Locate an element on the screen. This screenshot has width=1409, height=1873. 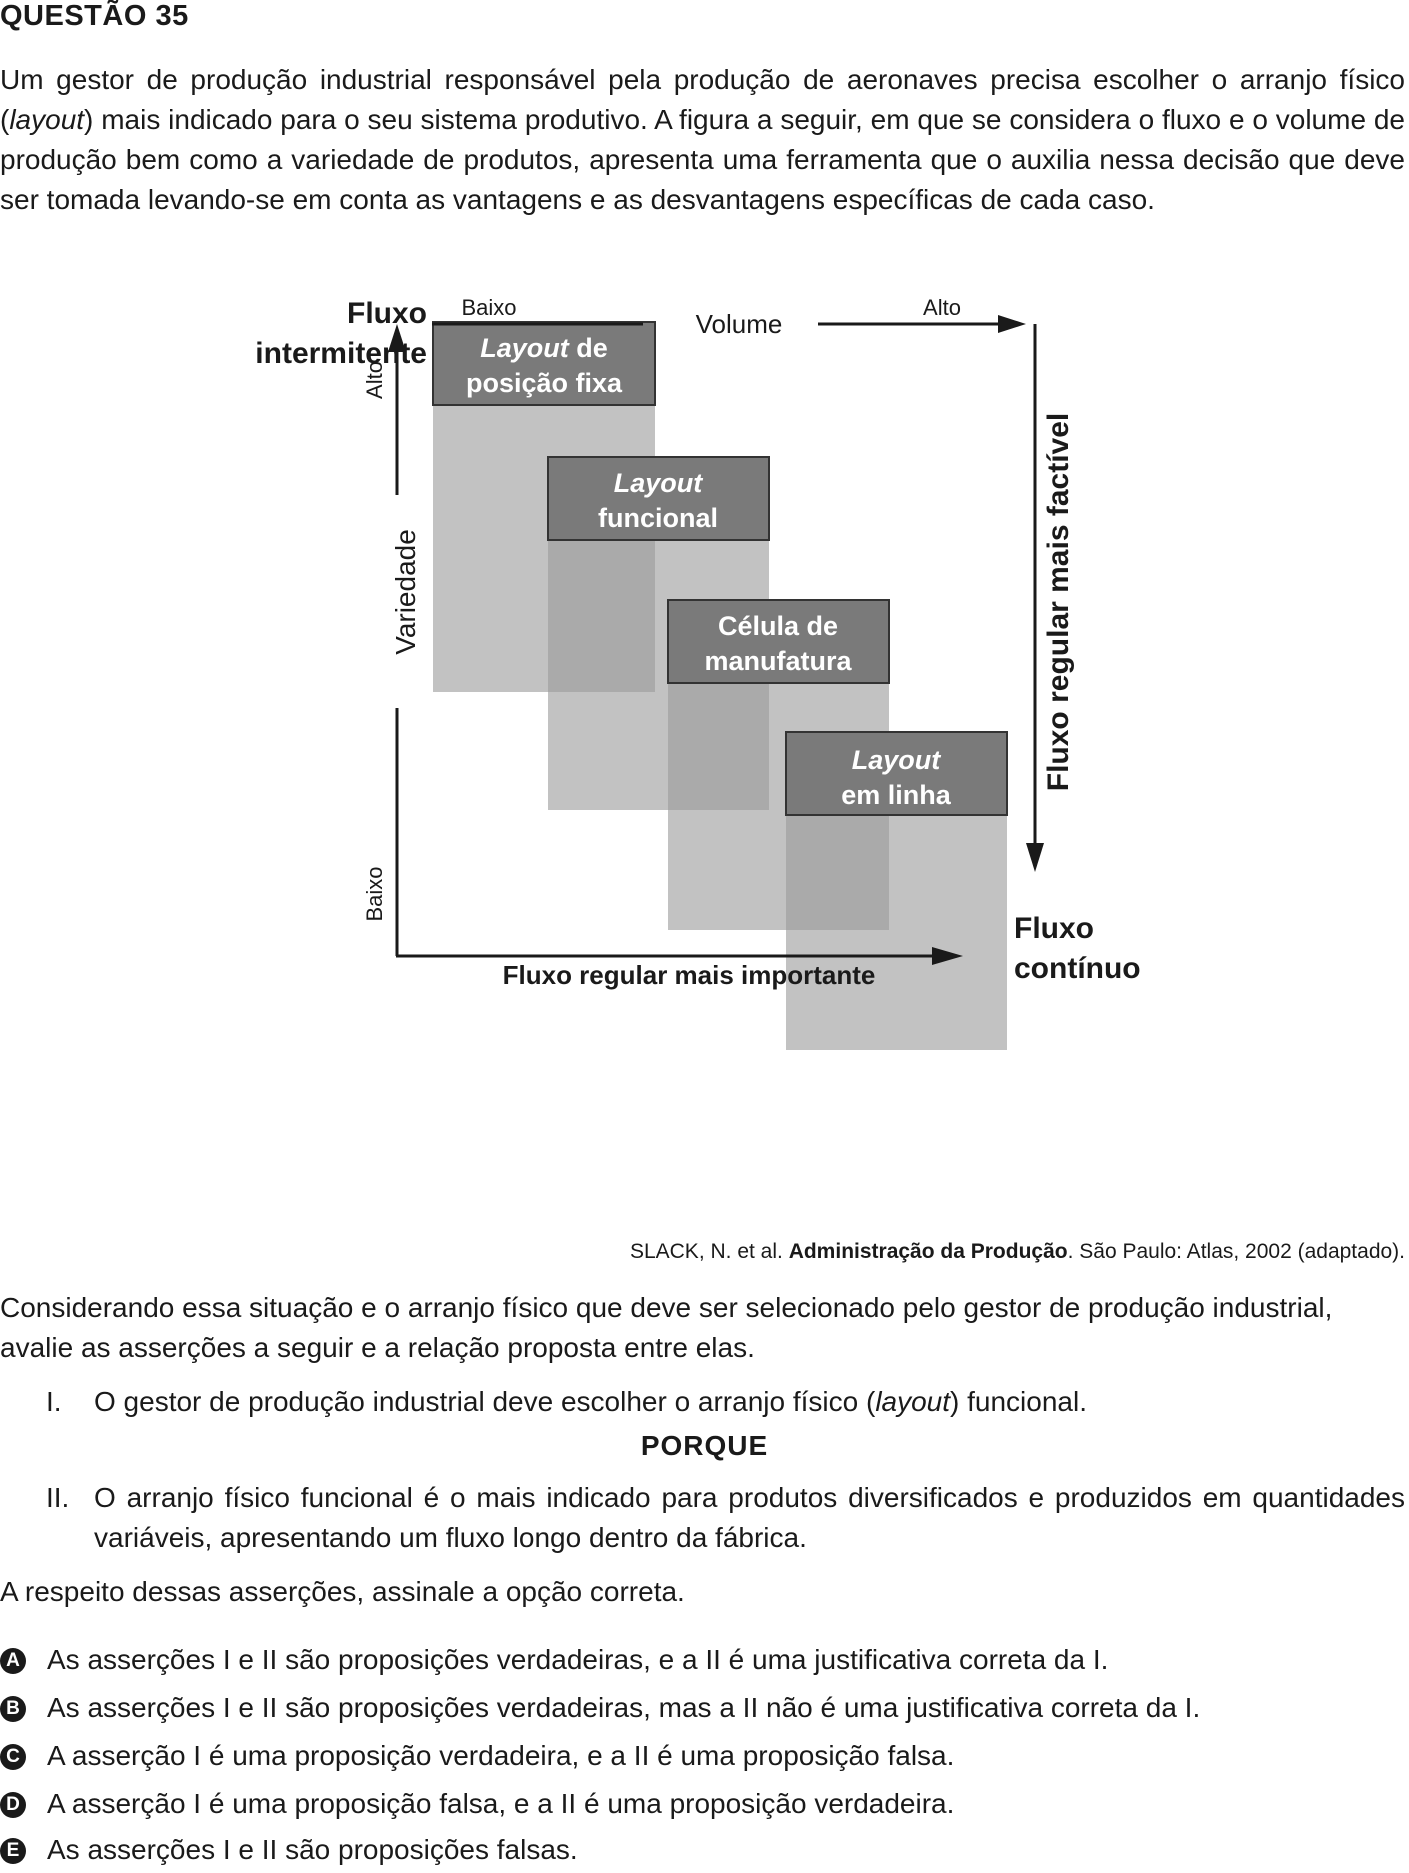
svg-text: em linha is located at coordinates (896, 795).